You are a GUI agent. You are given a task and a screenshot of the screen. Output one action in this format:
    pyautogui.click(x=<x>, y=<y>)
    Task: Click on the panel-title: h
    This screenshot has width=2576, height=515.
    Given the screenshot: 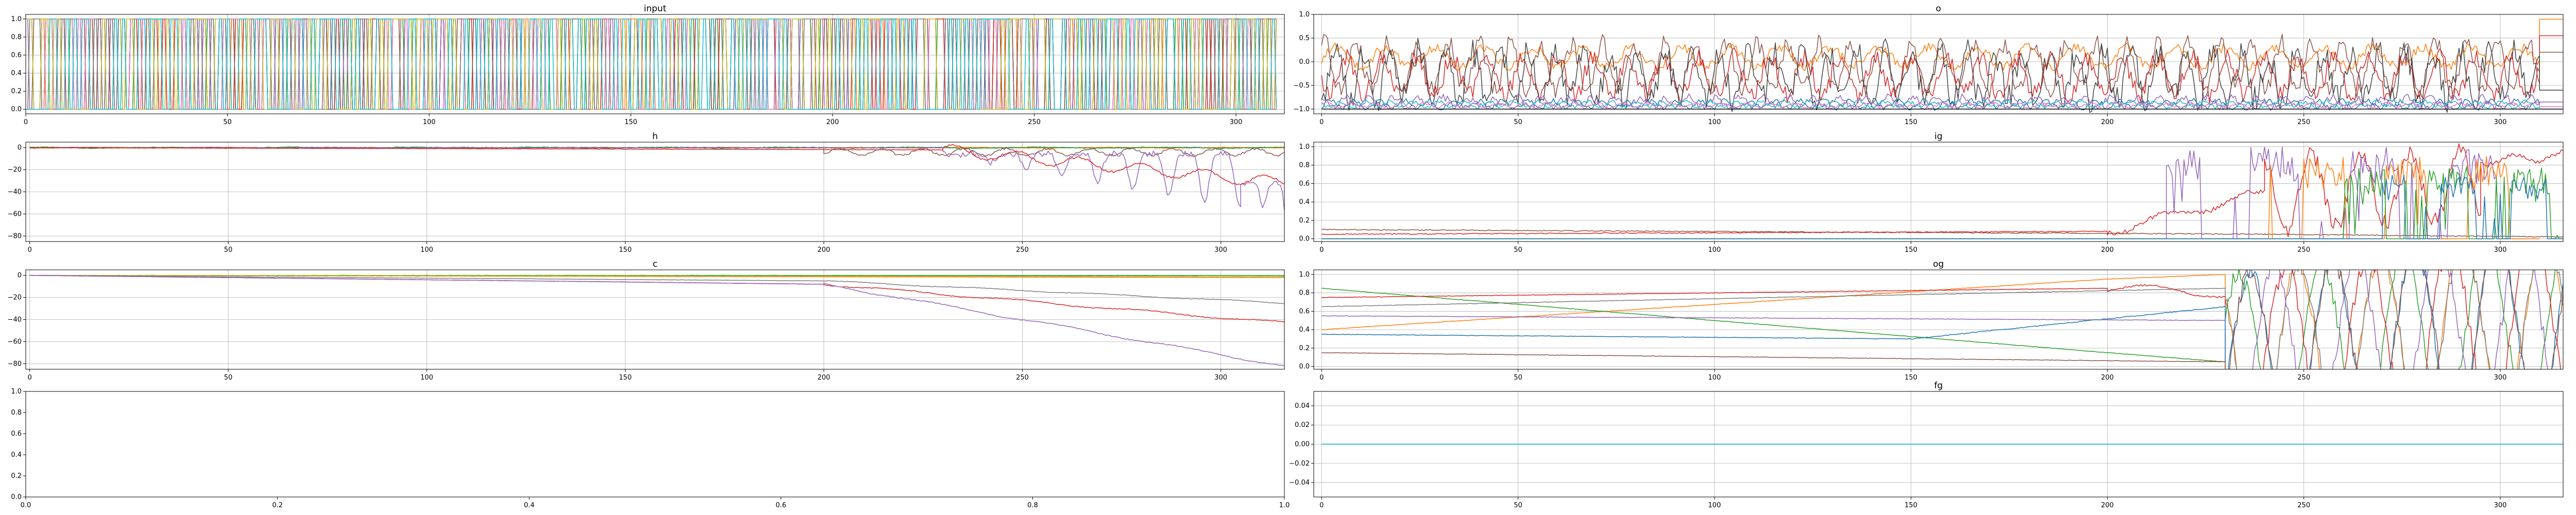 What is the action you would take?
    pyautogui.click(x=655, y=137)
    